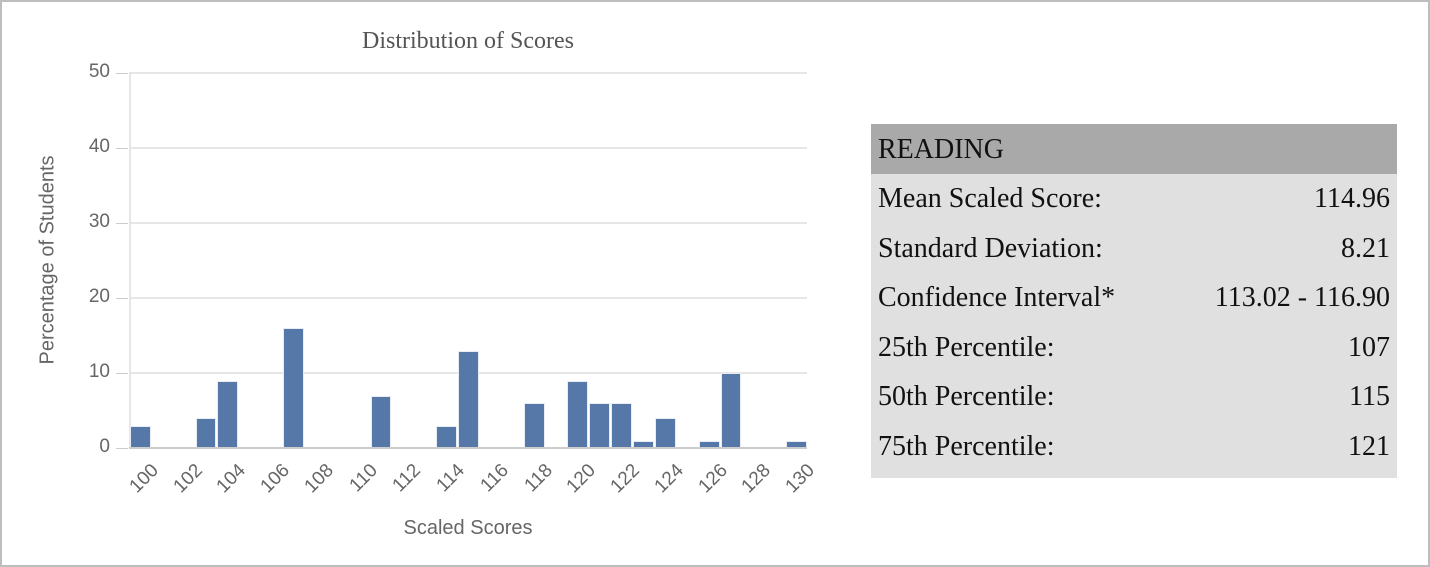 The width and height of the screenshot is (1430, 567). What do you see at coordinates (538, 478) in the screenshot?
I see `x-tick-label: 118` at bounding box center [538, 478].